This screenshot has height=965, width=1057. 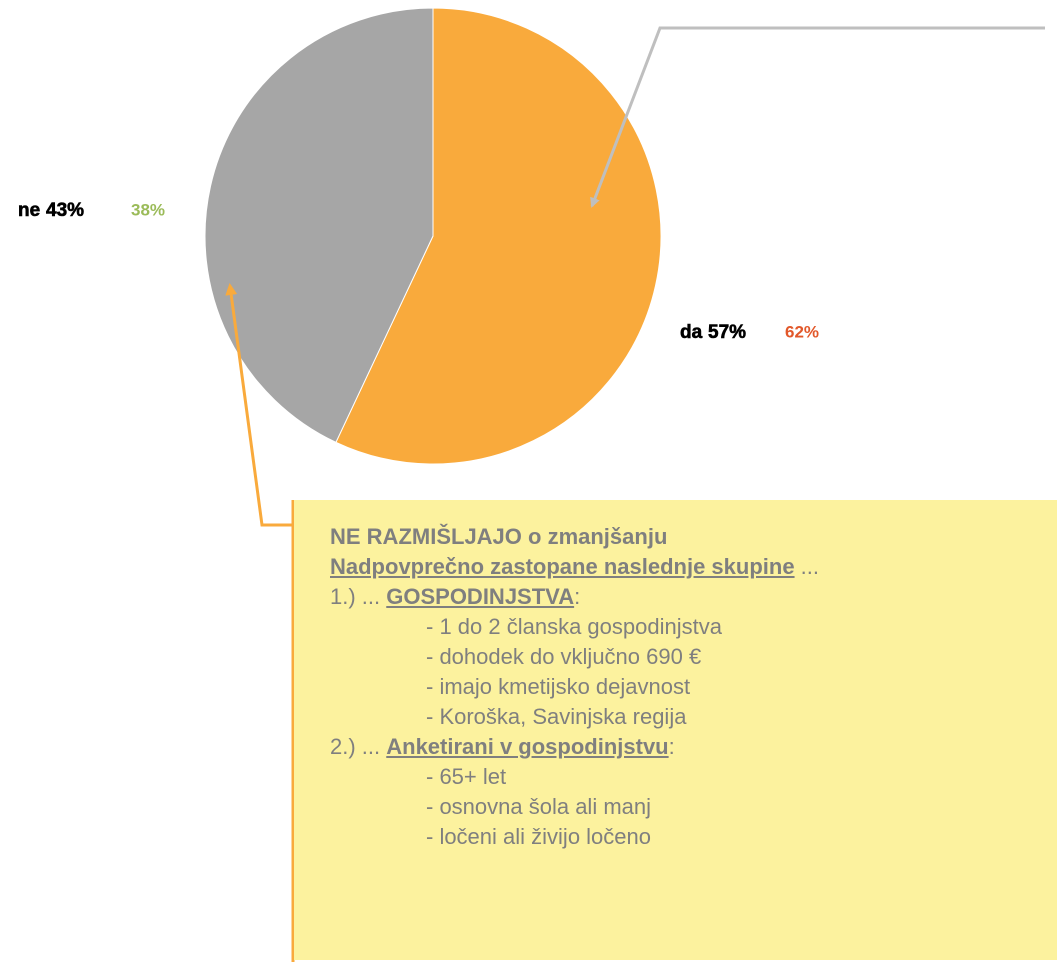 What do you see at coordinates (556, 716) in the screenshot?
I see `group-item: - Koroška, Savinjska regija` at bounding box center [556, 716].